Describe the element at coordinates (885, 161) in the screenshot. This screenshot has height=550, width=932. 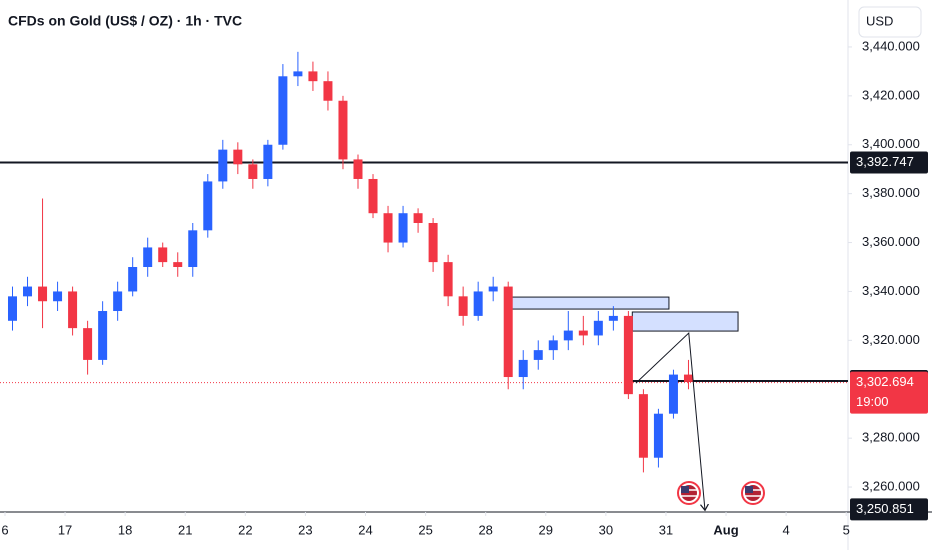
I see `price-label: 3,392.747` at that location.